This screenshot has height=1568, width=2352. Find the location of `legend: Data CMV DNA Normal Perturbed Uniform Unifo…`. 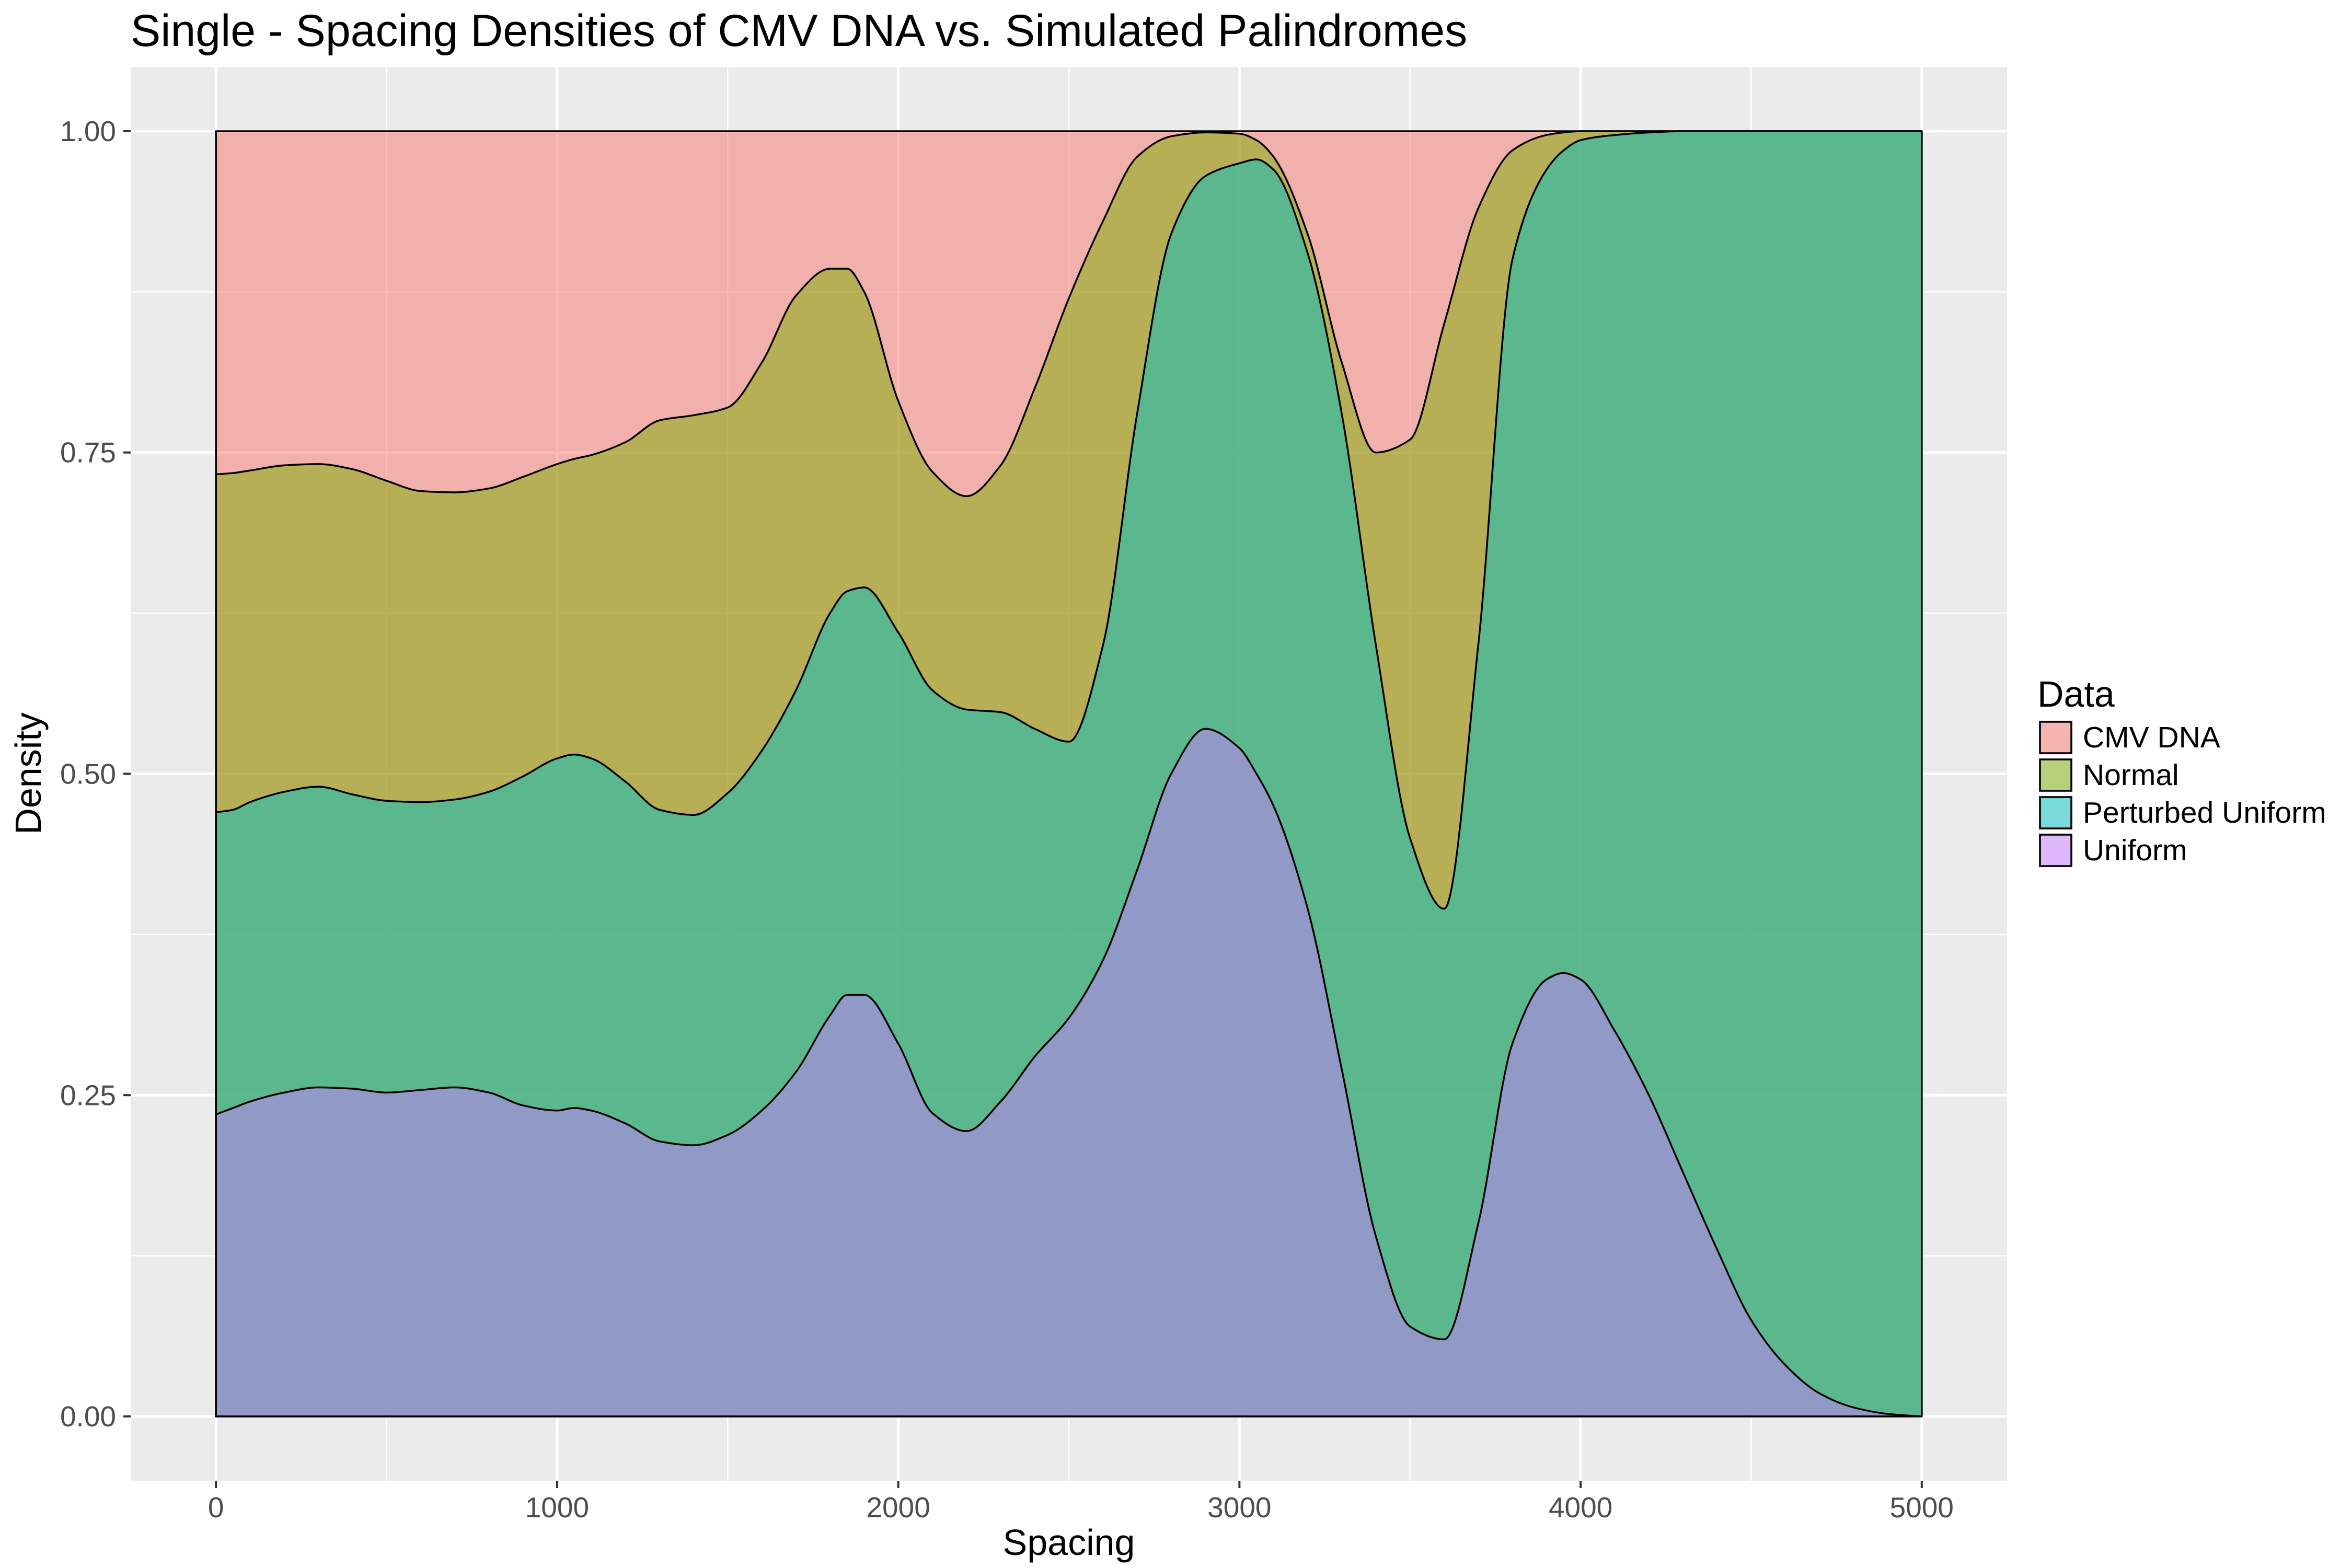

legend: Data CMV DNA Normal Perturbed Uniform Unifo… is located at coordinates (2181, 771).